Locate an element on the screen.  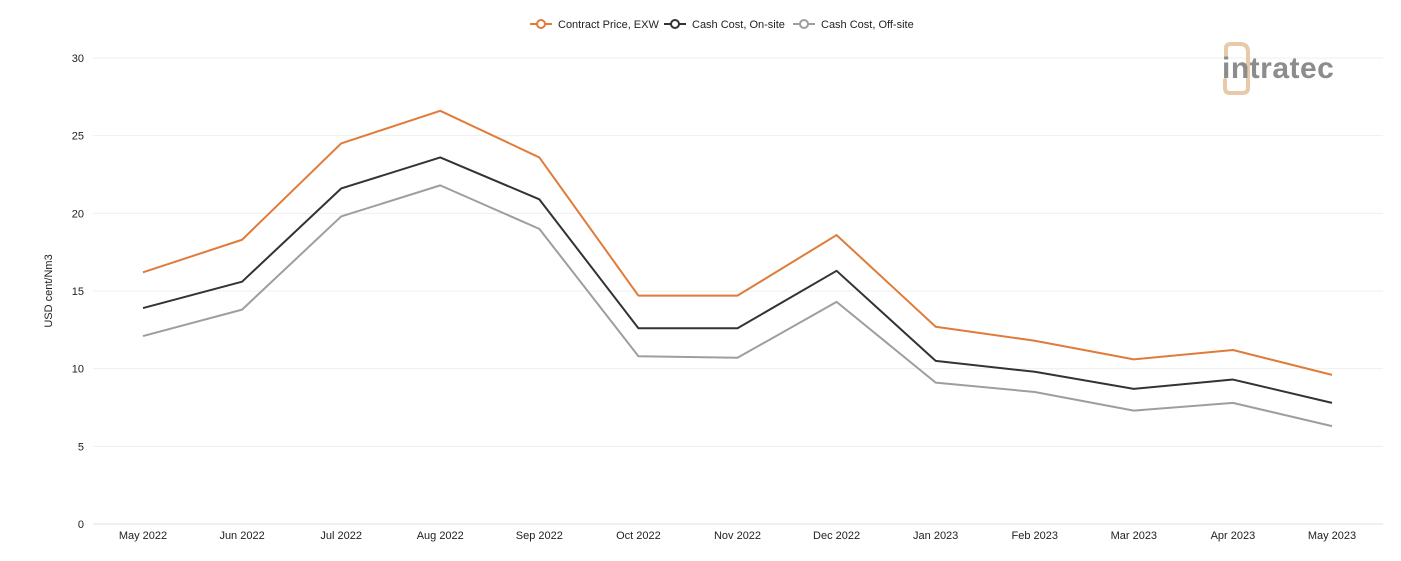
logo-mark-icon is located at coordinates (1236, 68).